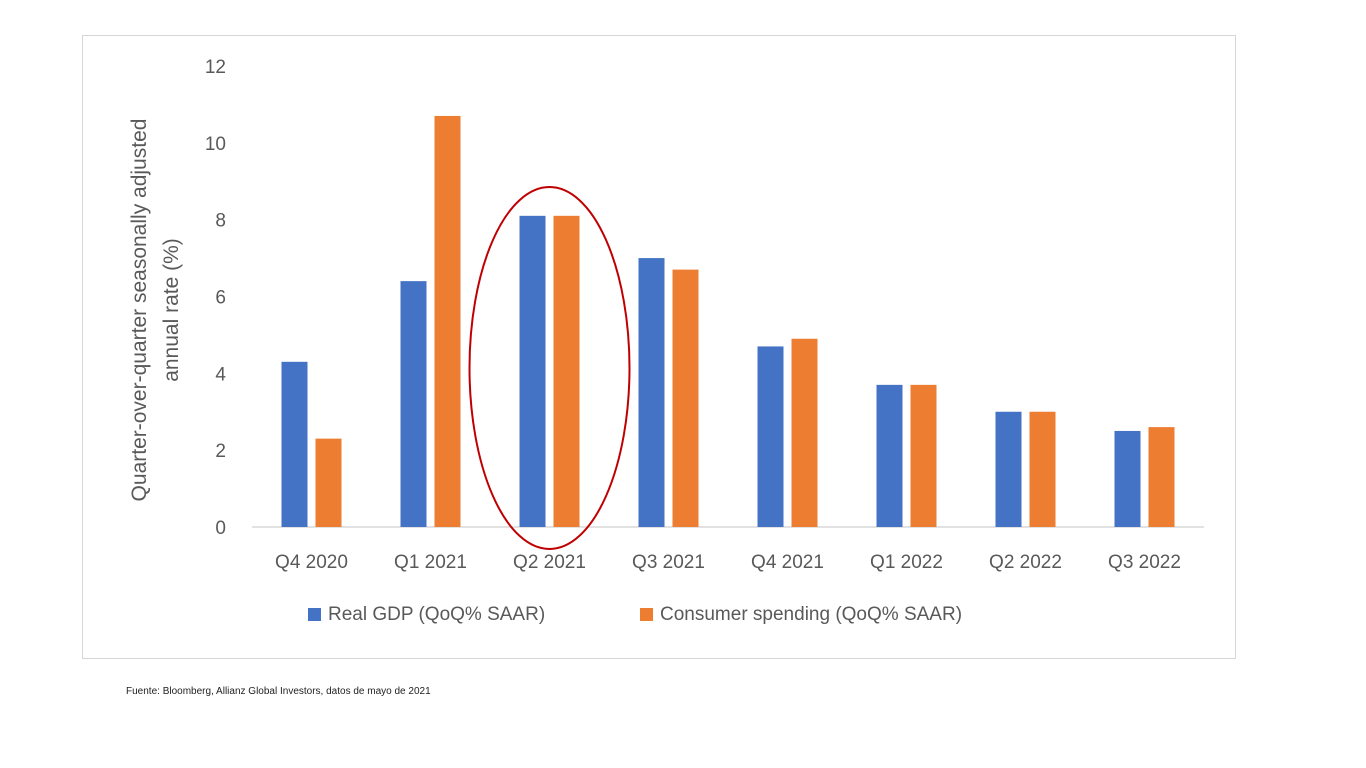 This screenshot has width=1366, height=768. What do you see at coordinates (1025, 562) in the screenshot?
I see `x-tick-label: Q2 2022` at bounding box center [1025, 562].